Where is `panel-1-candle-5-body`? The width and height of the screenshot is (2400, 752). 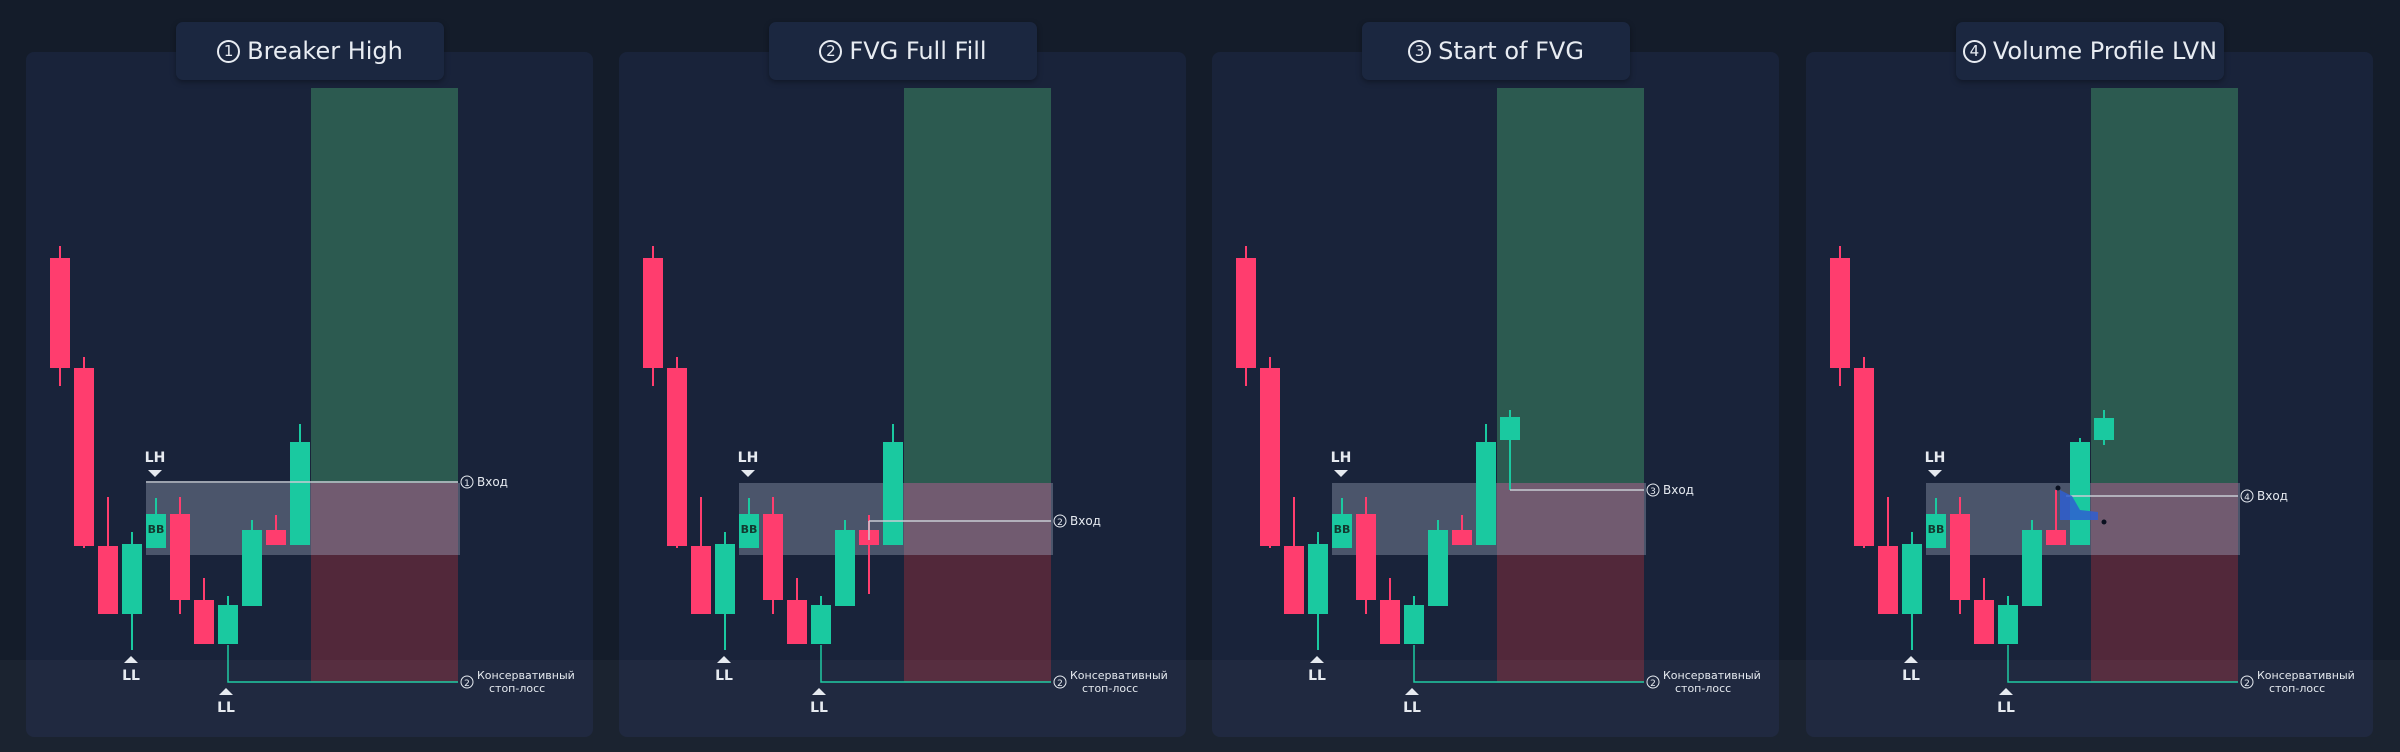
panel-1-candle-5-body is located at coordinates (156, 531).